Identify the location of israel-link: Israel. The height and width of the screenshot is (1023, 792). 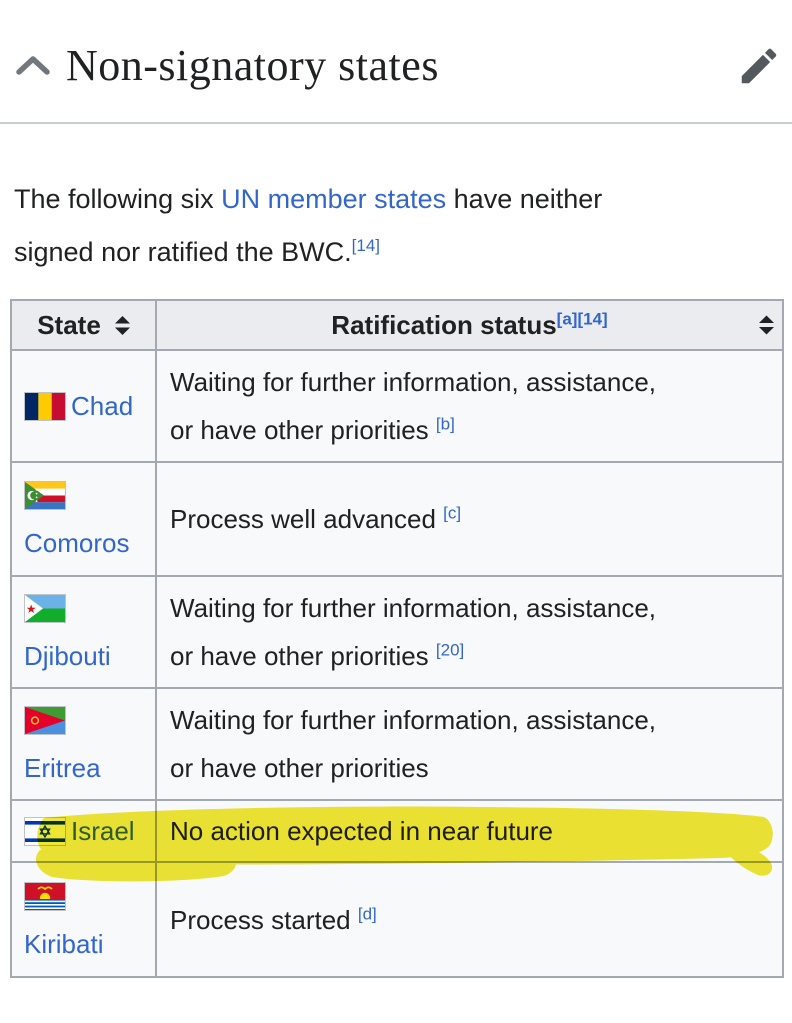
(79, 831).